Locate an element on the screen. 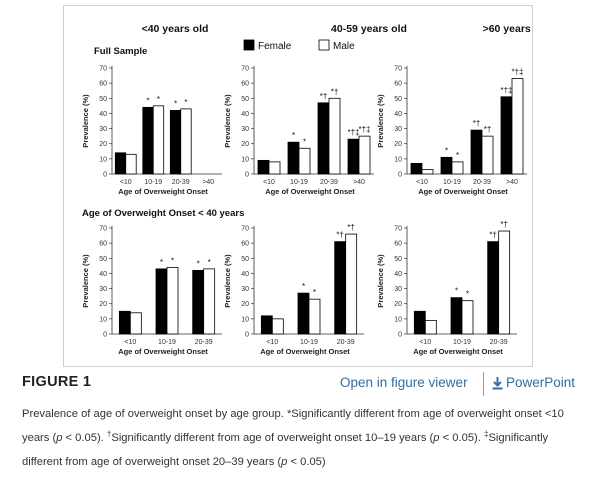 The height and width of the screenshot is (482, 600). powerpoint-label: PowerPoint is located at coordinates (541, 382).